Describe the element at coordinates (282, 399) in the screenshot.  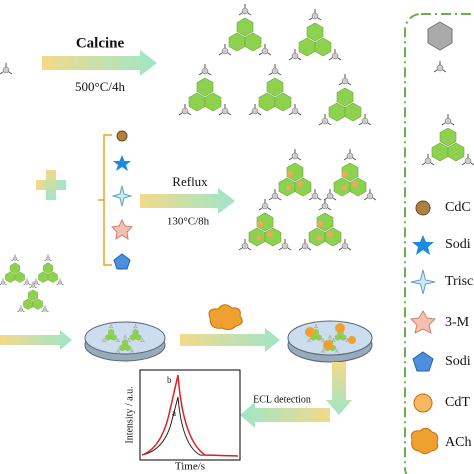
I see `step-label: ECL detection` at that location.